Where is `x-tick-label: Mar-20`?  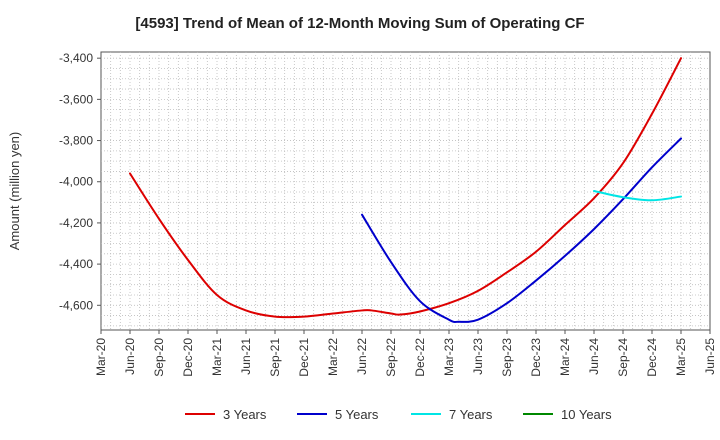
x-tick-label: Mar-20 is located at coordinates (101, 357).